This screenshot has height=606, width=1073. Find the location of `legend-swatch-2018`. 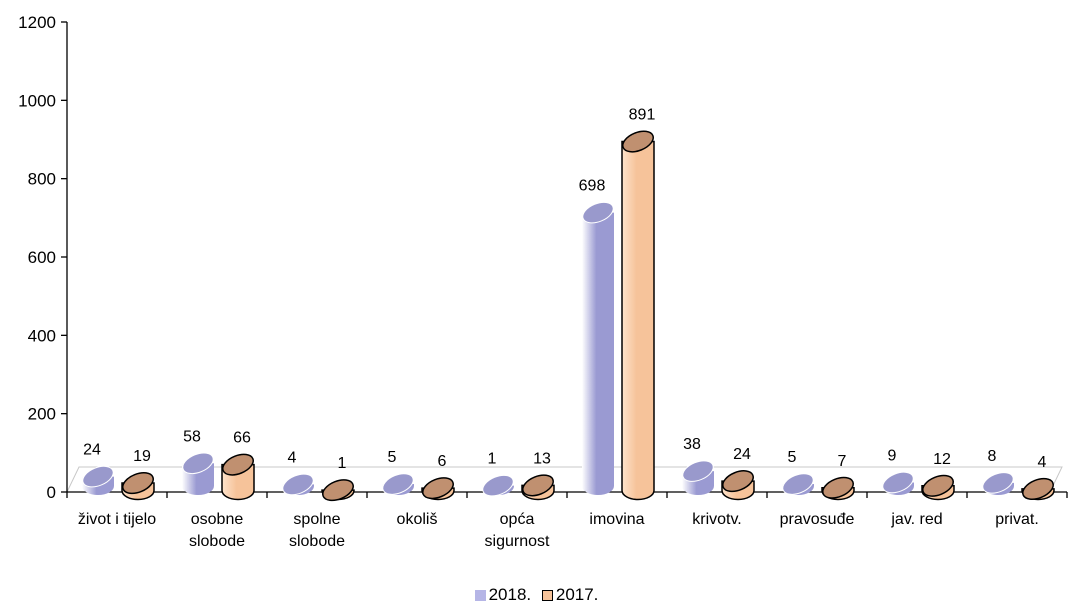

legend-swatch-2018 is located at coordinates (480, 595).